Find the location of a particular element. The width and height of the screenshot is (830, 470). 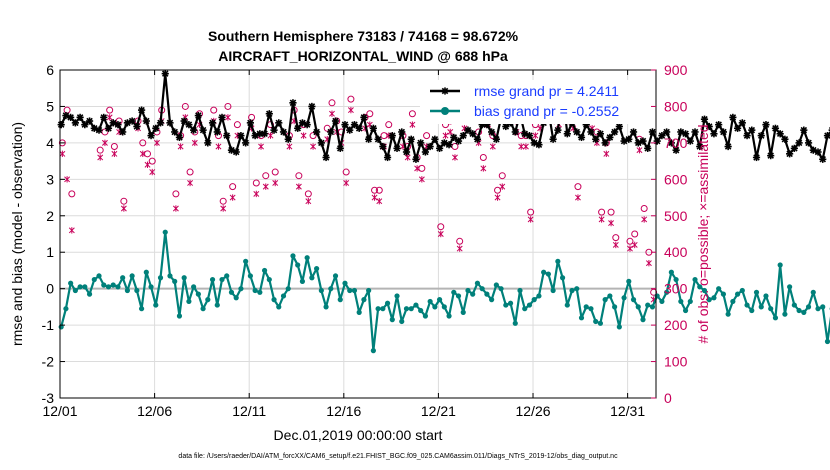

x-tick-label: 12/31 is located at coordinates (627, 411).